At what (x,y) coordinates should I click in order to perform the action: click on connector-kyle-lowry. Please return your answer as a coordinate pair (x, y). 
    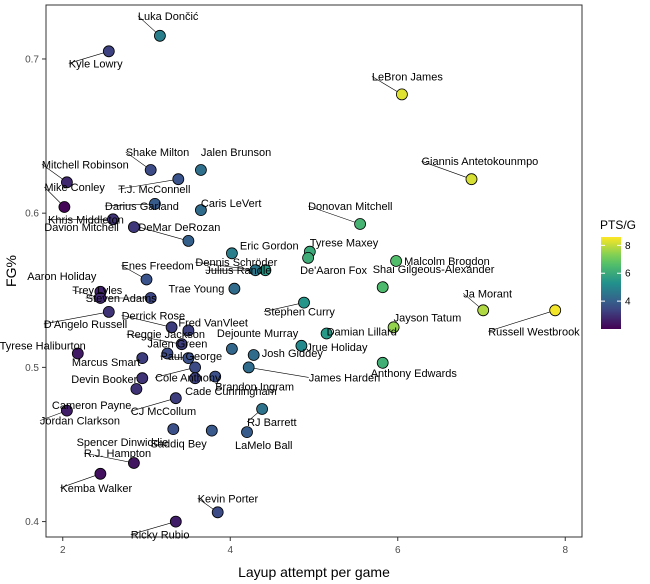
    Looking at the image, I should click on (88, 57).